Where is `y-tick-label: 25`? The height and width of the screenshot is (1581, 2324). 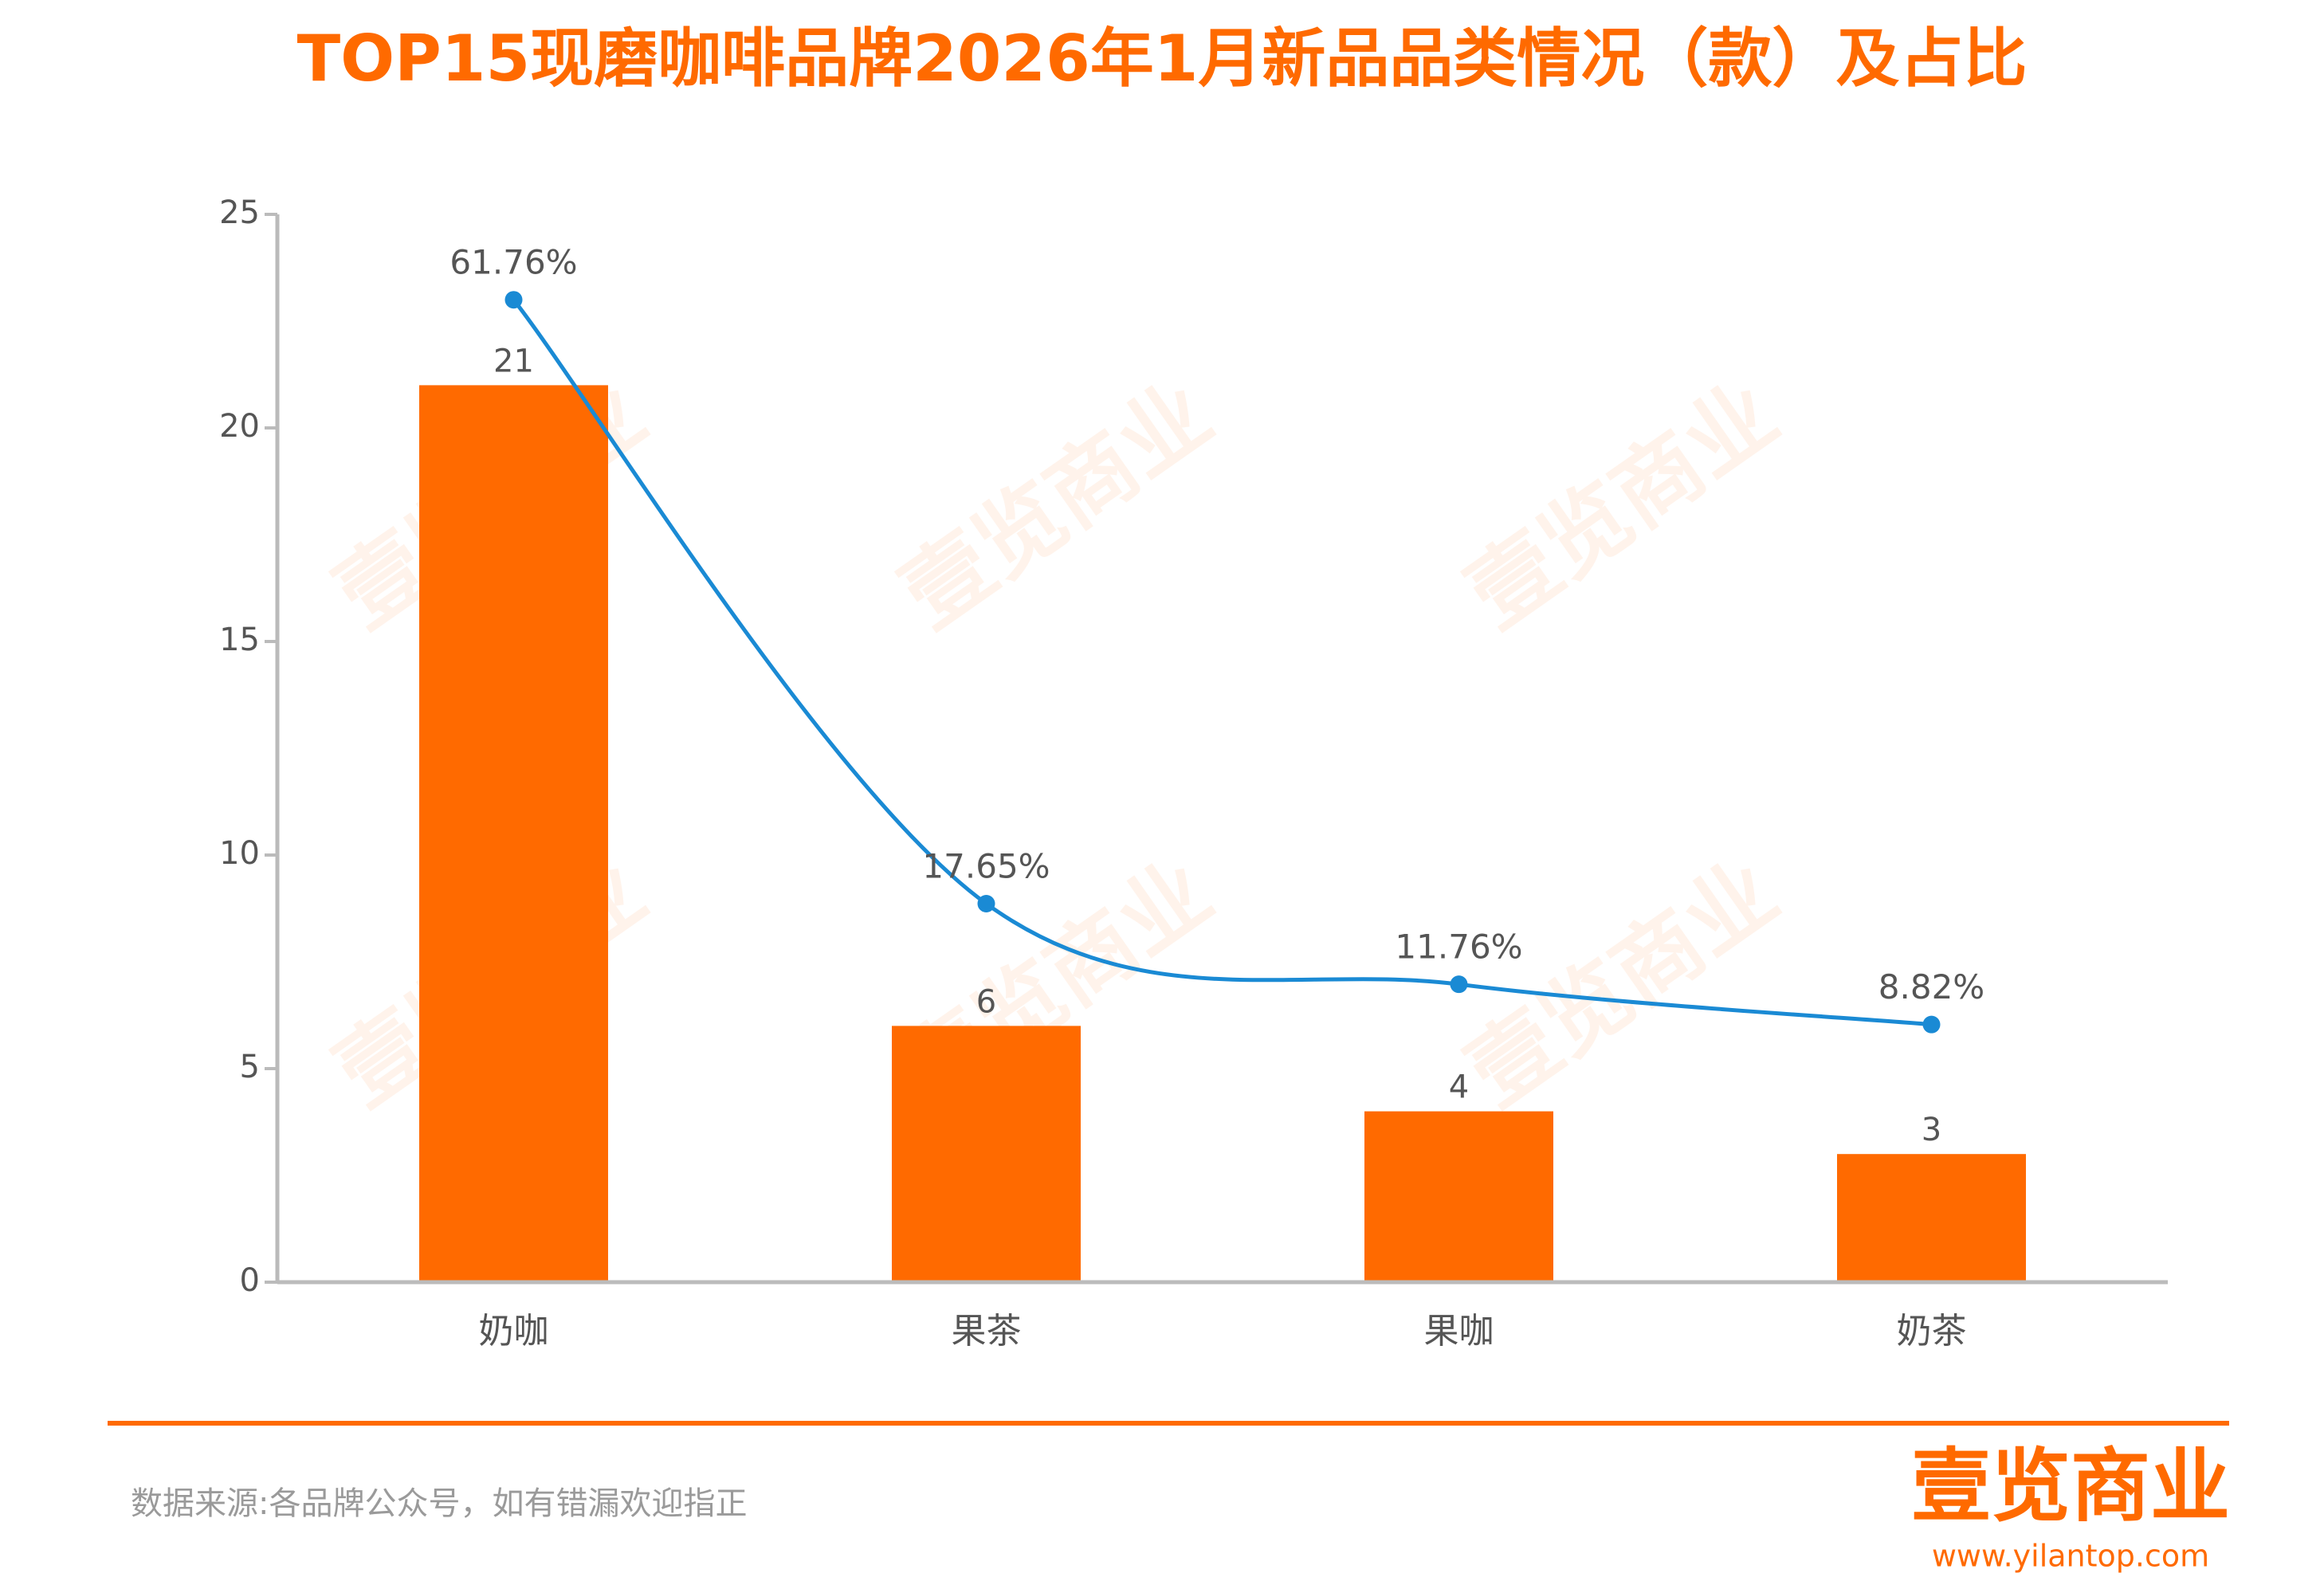 y-tick-label: 25 is located at coordinates (239, 213).